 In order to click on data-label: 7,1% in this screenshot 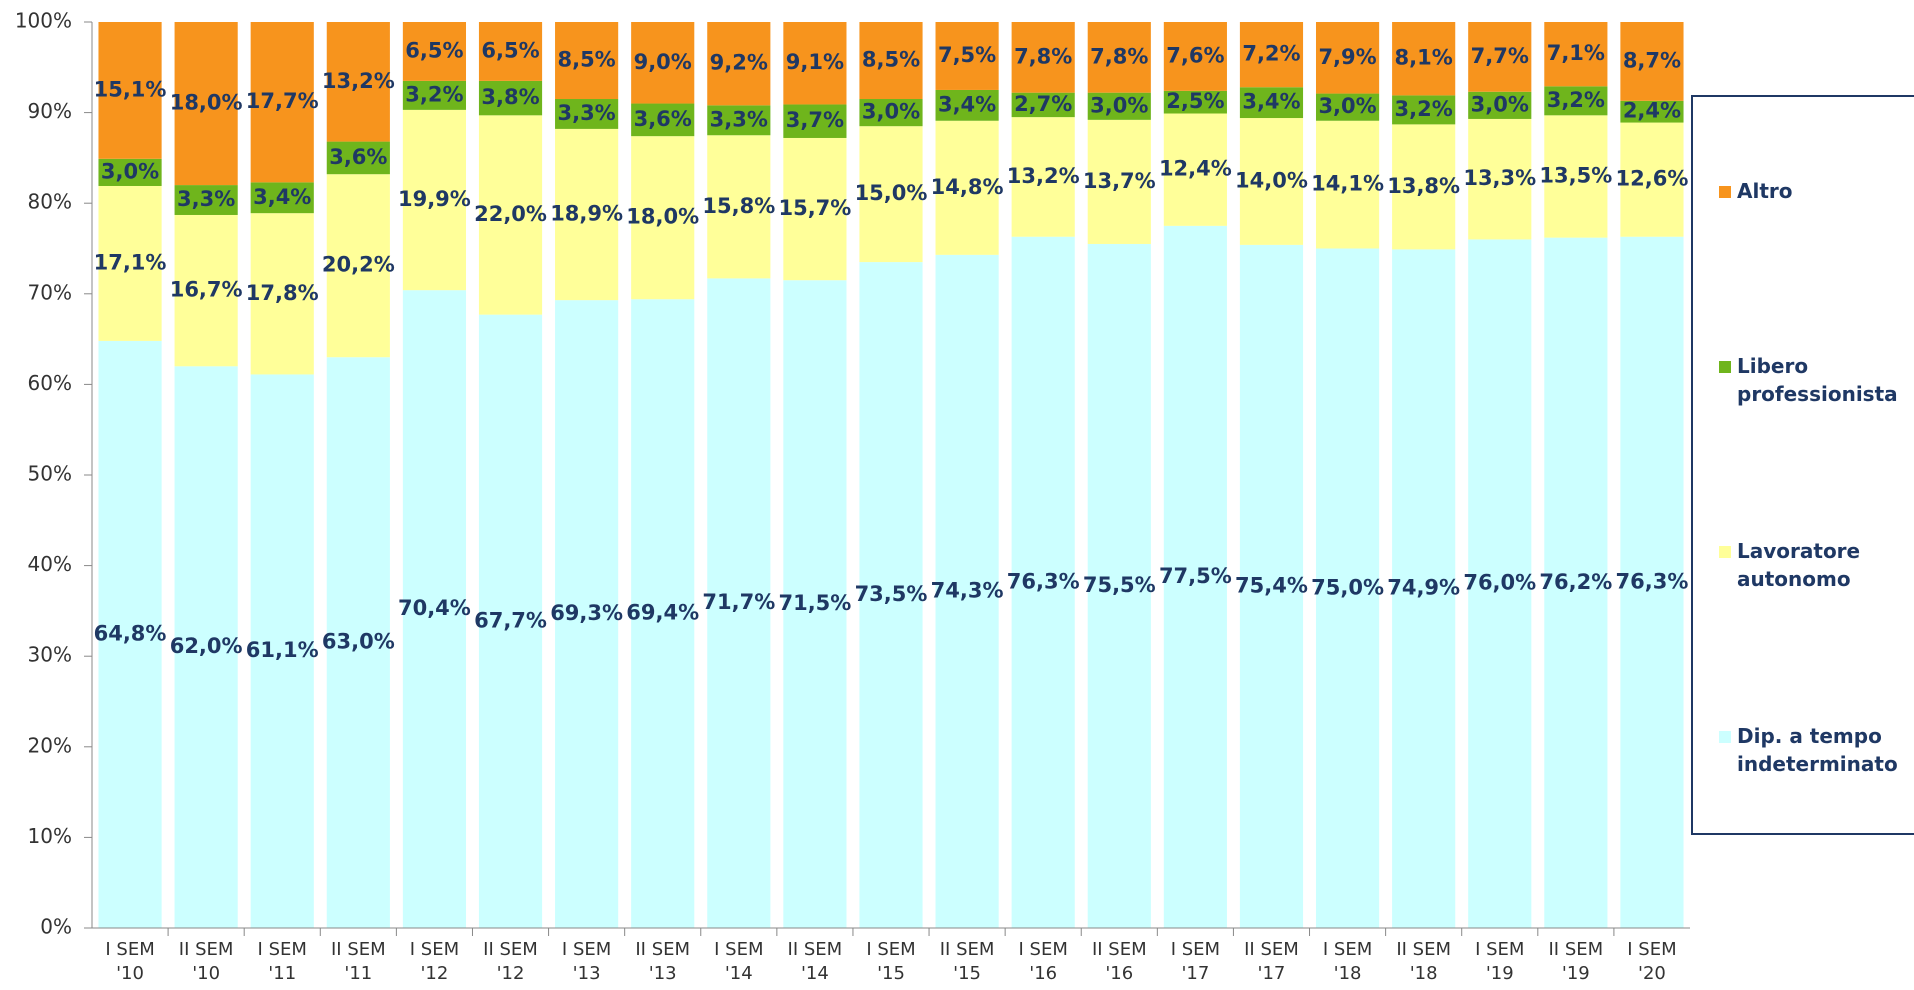, I will do `click(1576, 53)`.